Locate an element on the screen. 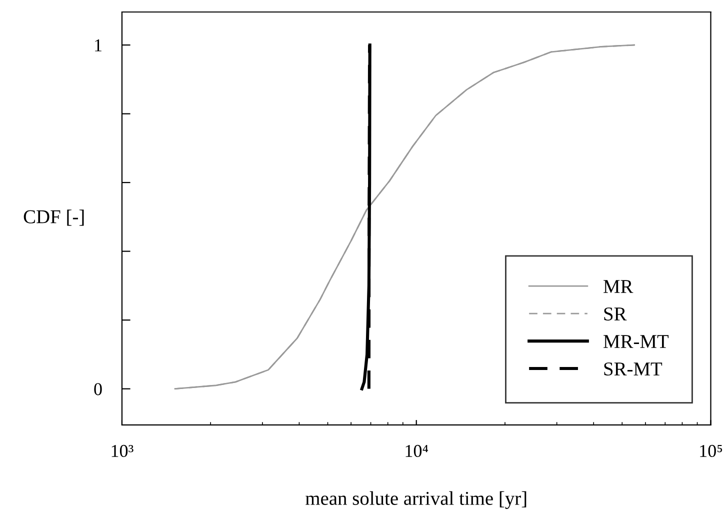 This screenshot has height=522, width=726. y-tick-label: 1 is located at coordinates (98, 45).